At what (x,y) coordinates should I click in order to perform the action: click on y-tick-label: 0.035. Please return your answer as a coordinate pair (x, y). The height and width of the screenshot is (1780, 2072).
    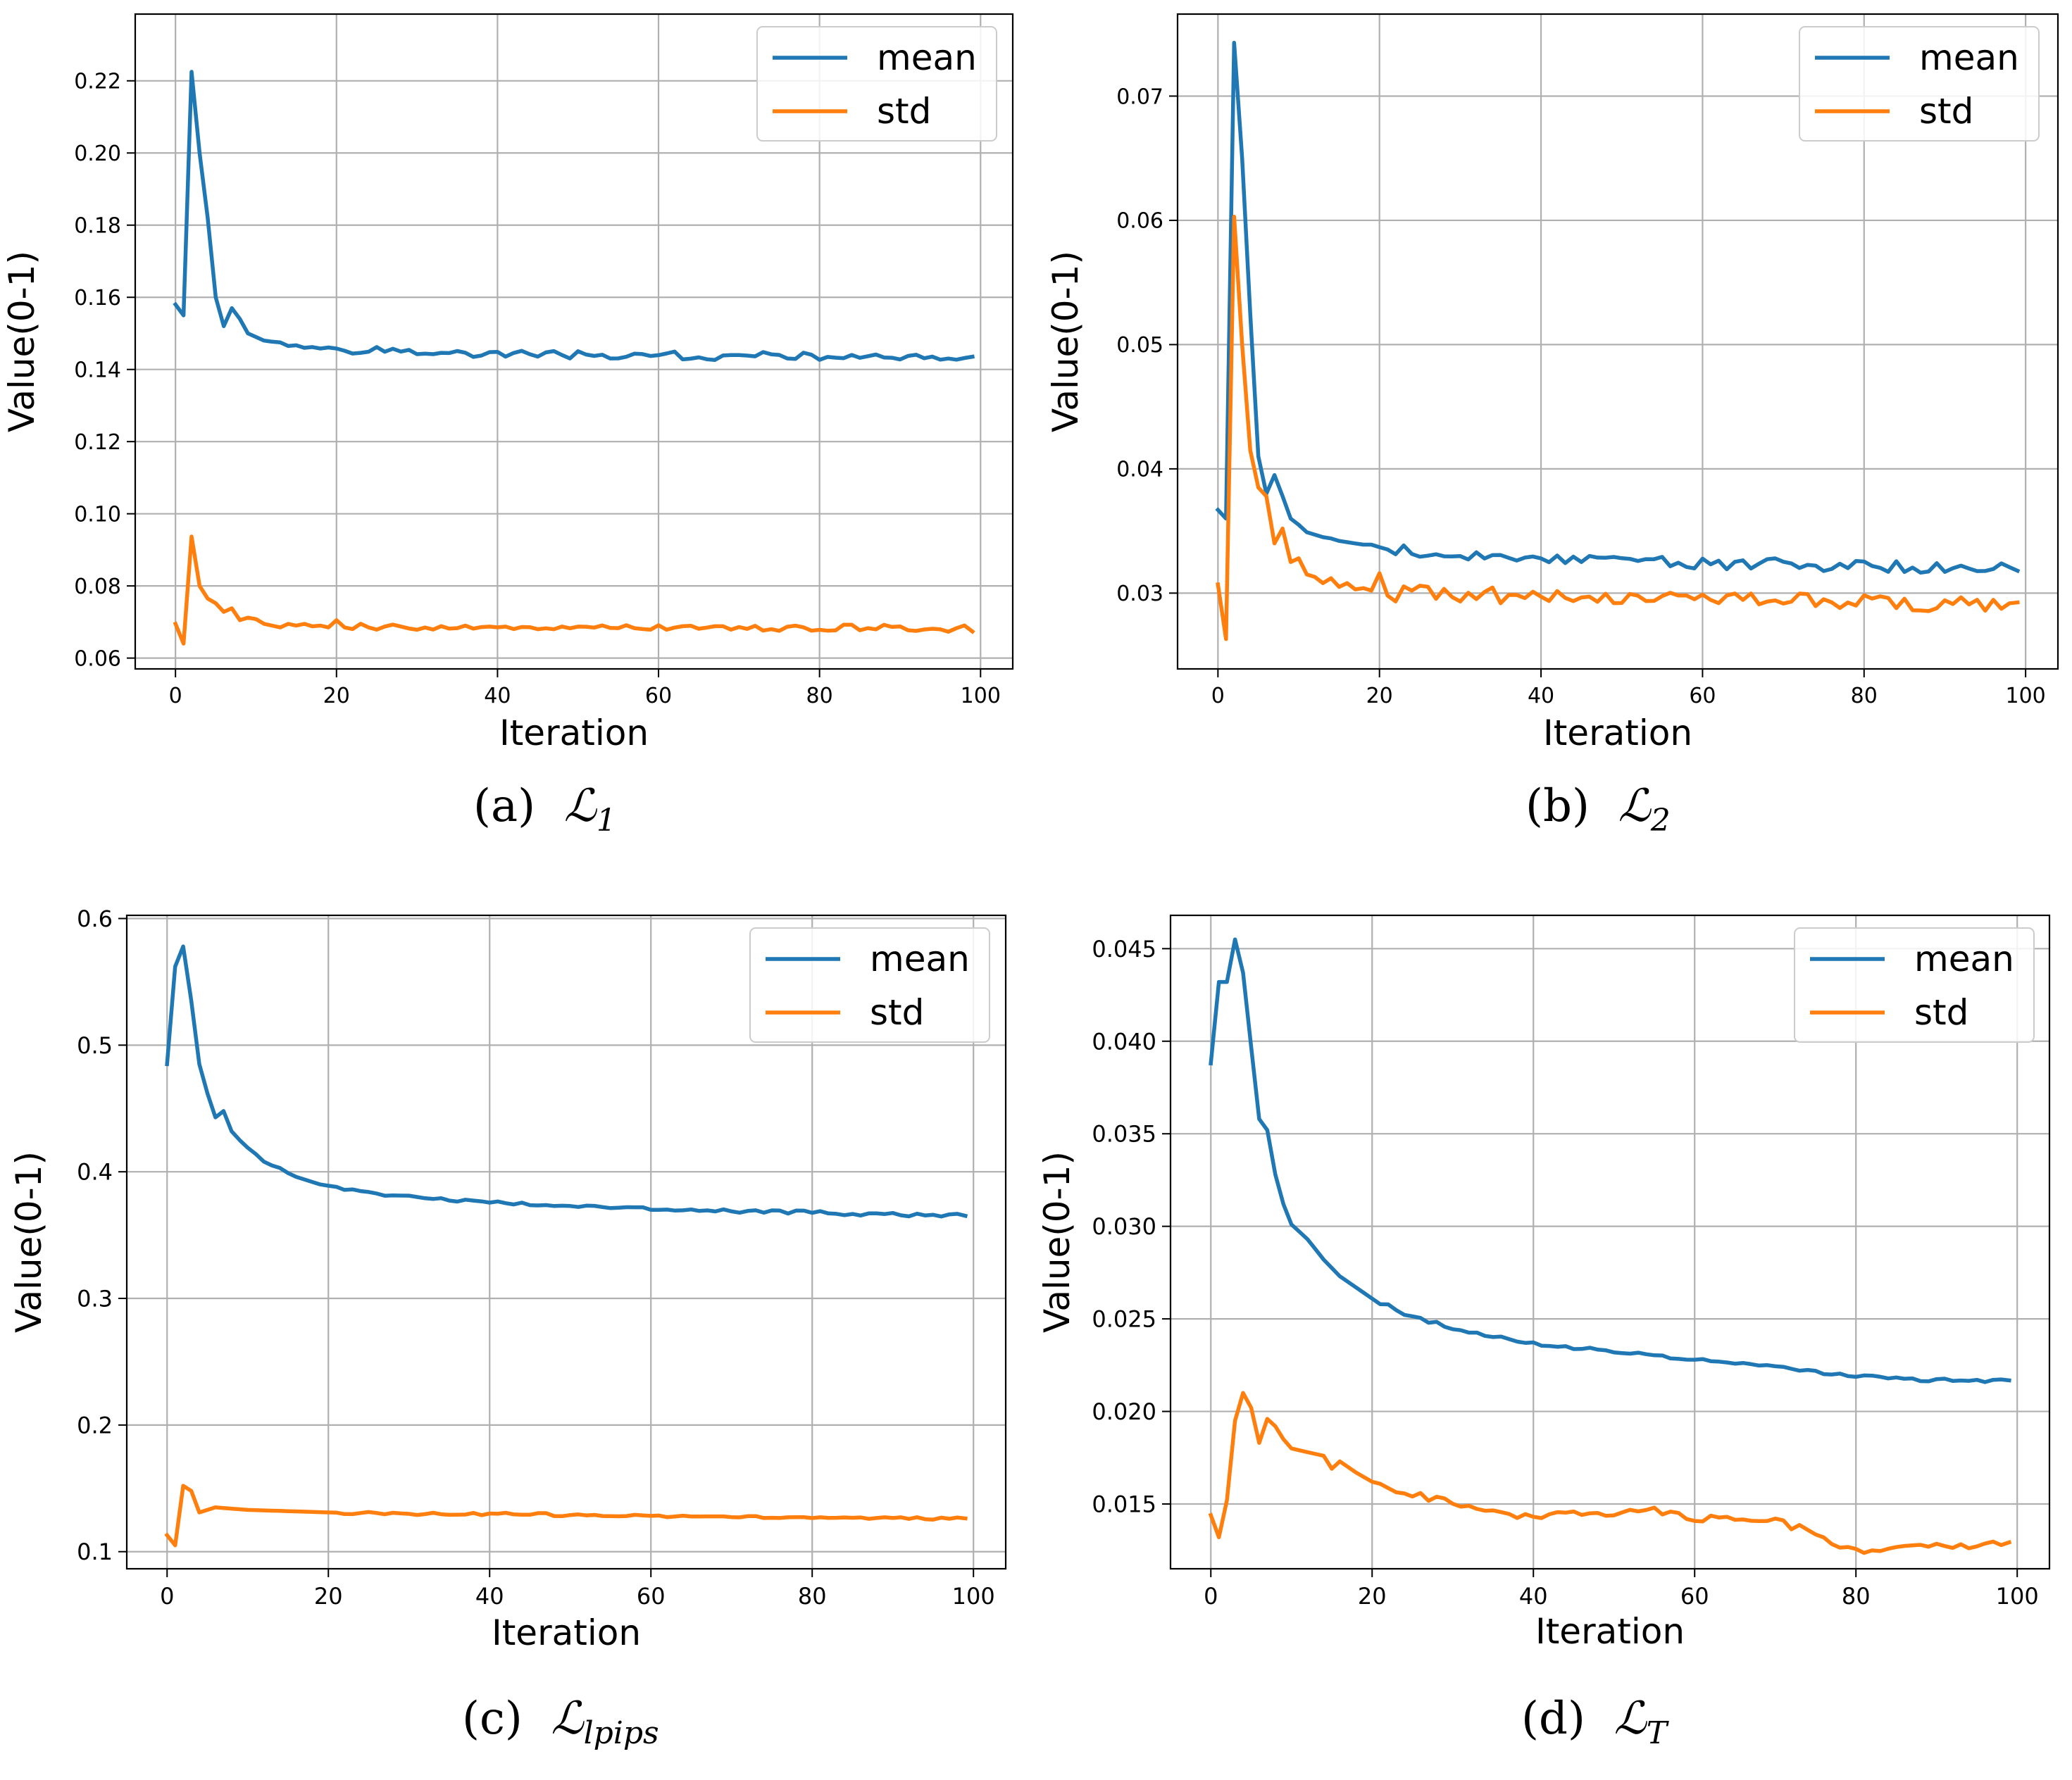
    Looking at the image, I should click on (1124, 1134).